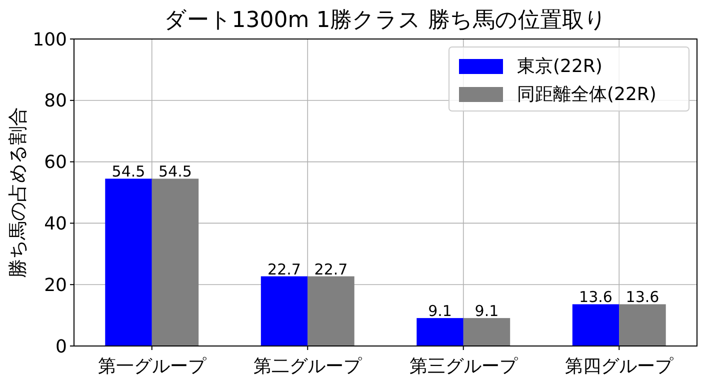 This screenshot has width=706, height=386. Describe the element at coordinates (18, 192) in the screenshot. I see `y-axis-title: 勝ち馬の占める割合` at that location.